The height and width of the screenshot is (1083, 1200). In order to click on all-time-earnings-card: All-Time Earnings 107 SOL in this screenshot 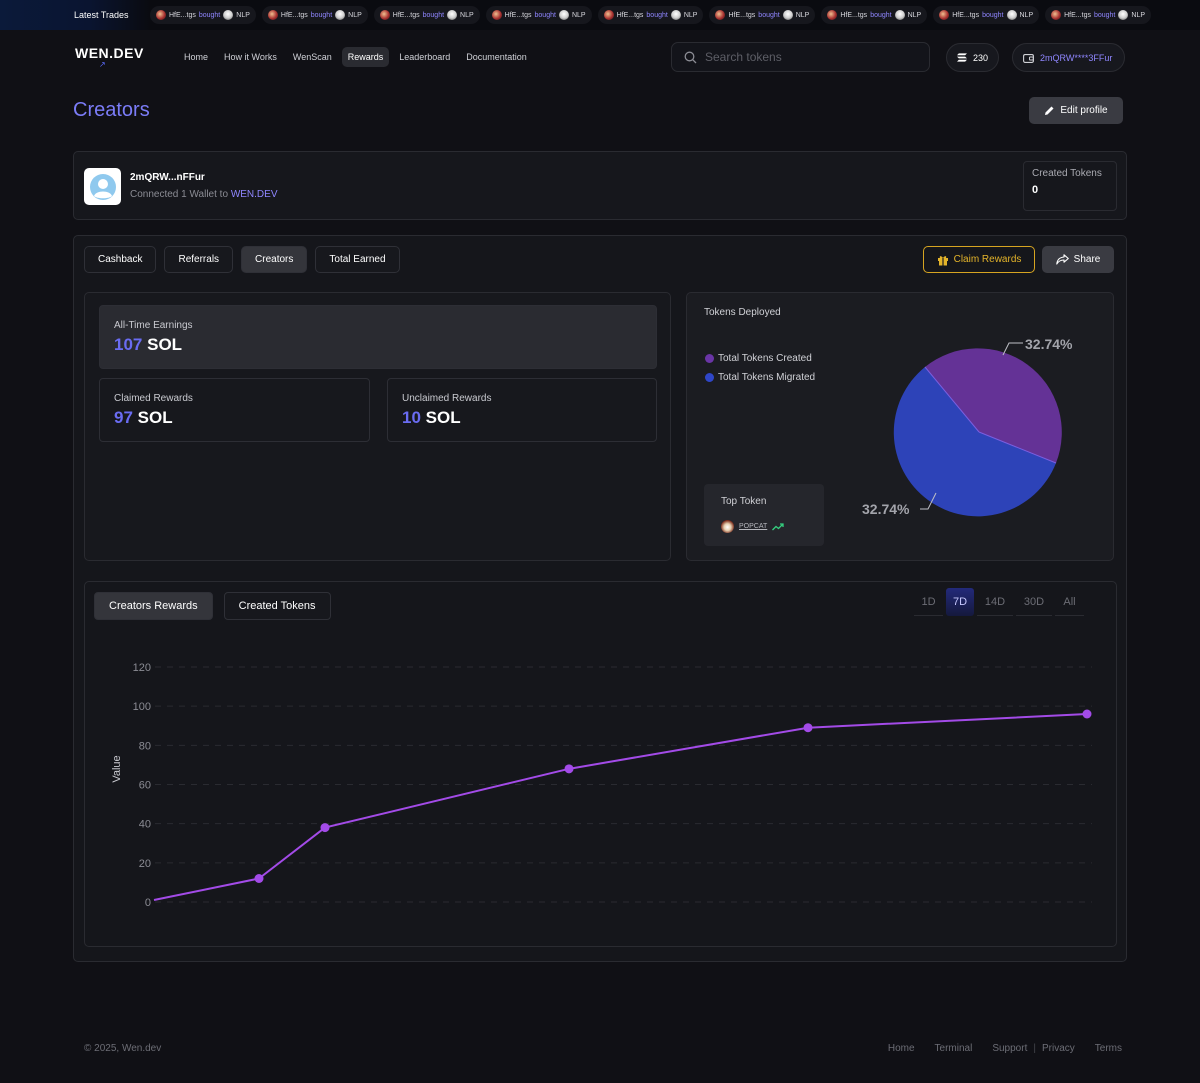, I will do `click(378, 337)`.